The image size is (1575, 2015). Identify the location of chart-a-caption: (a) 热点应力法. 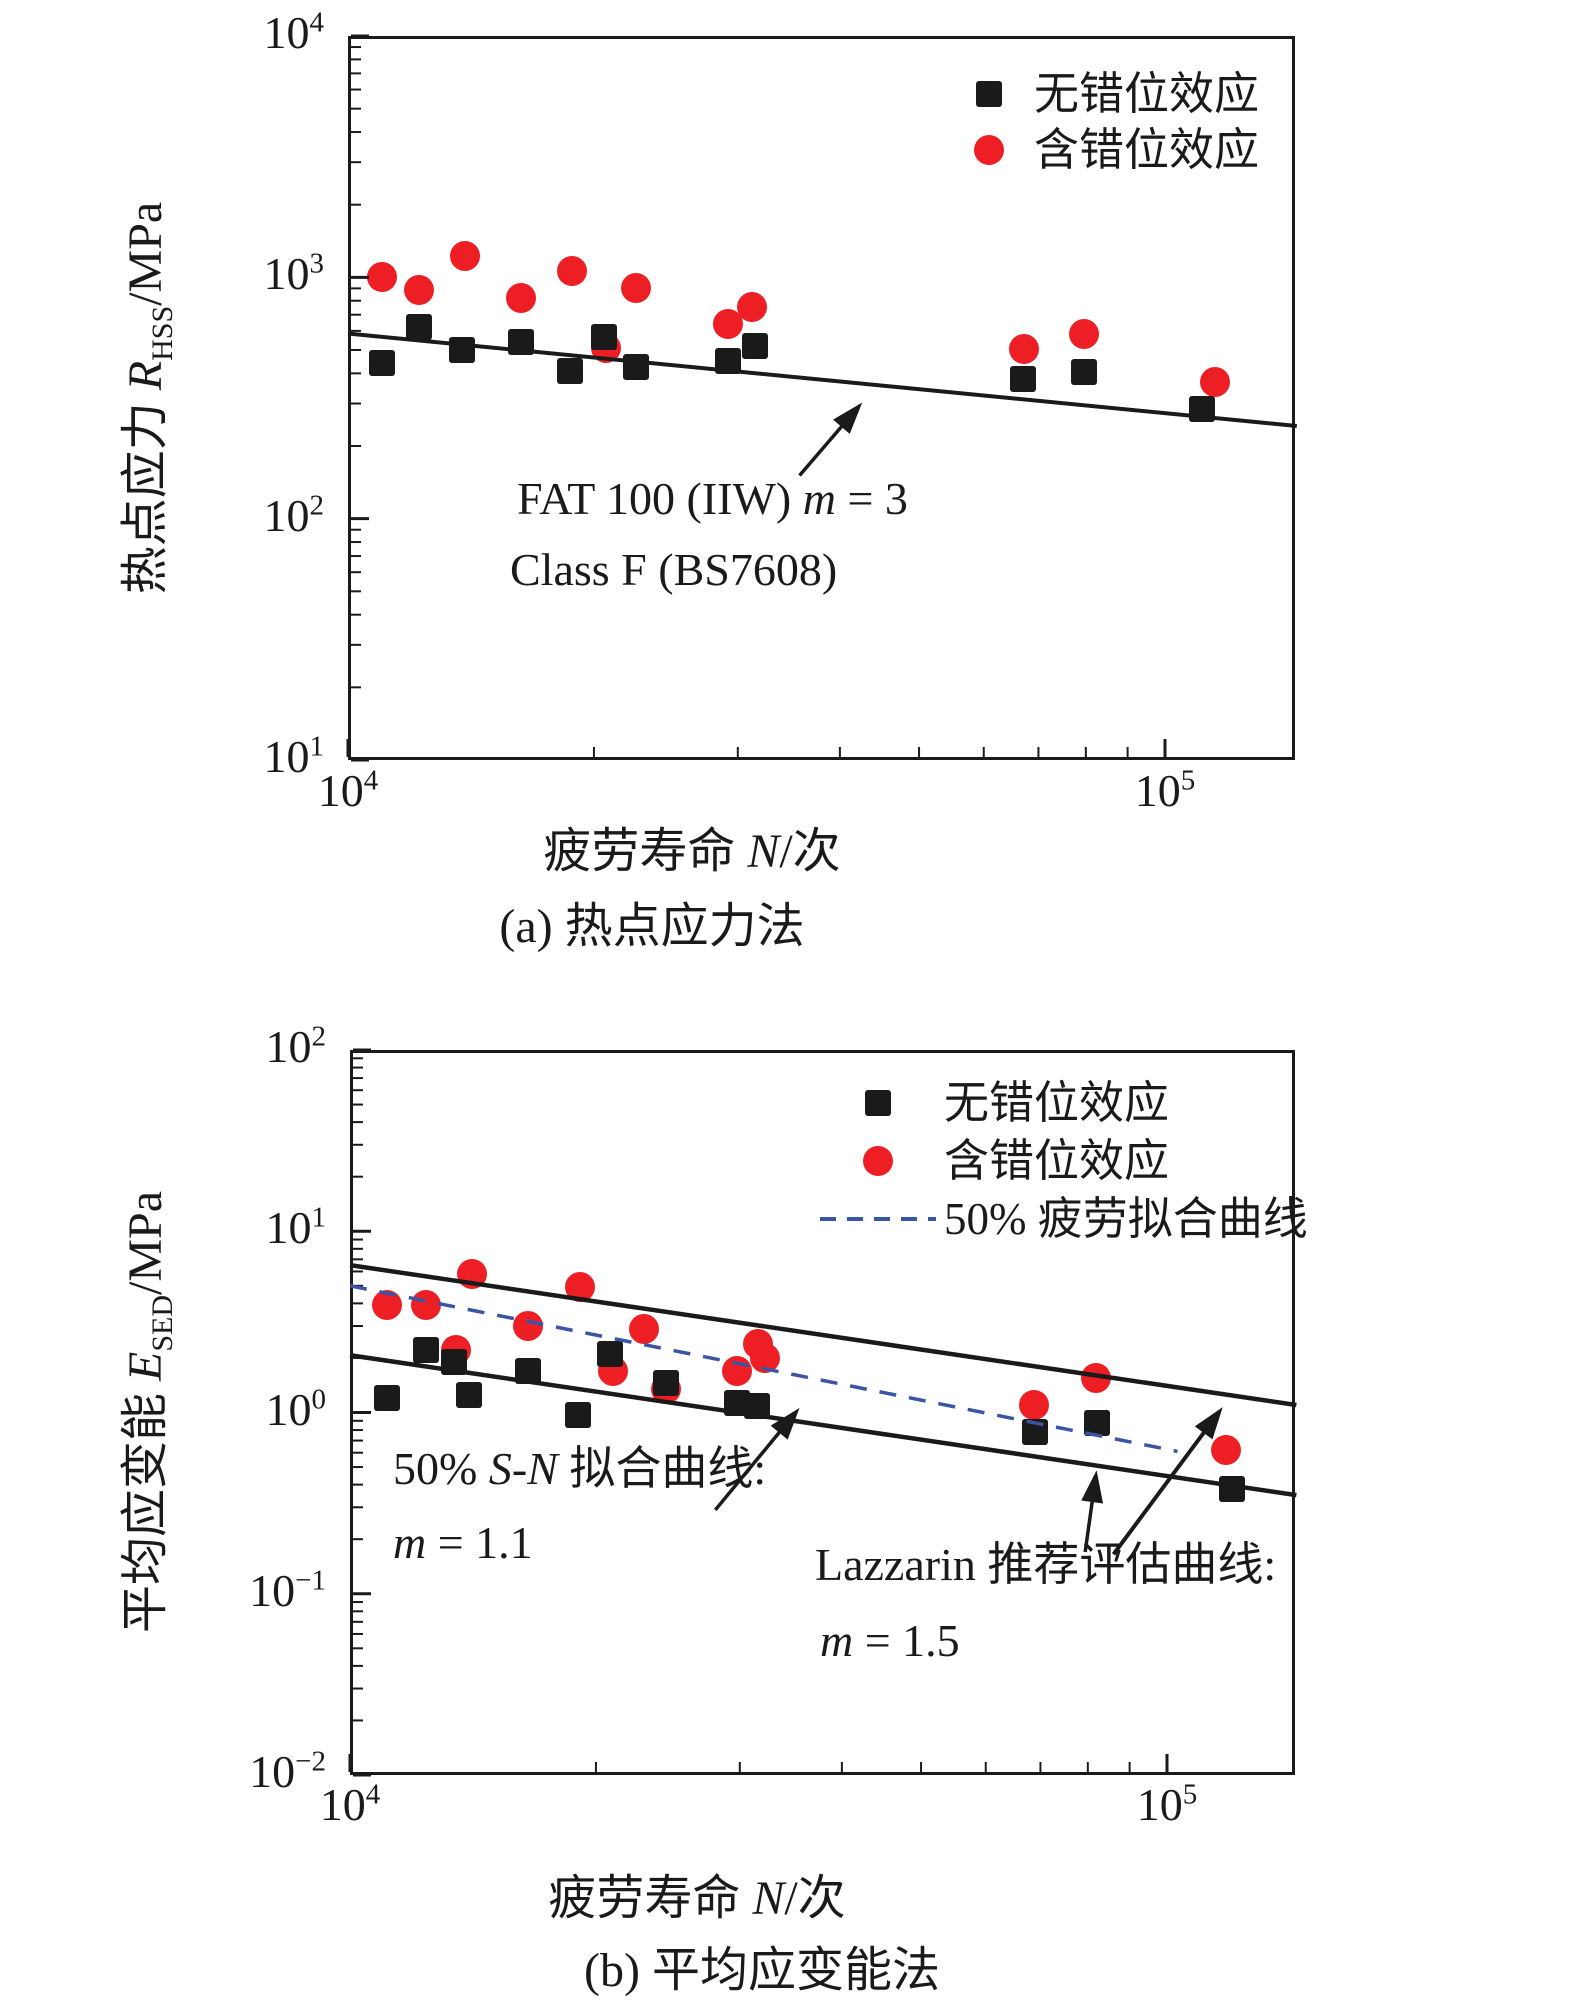
(652, 926).